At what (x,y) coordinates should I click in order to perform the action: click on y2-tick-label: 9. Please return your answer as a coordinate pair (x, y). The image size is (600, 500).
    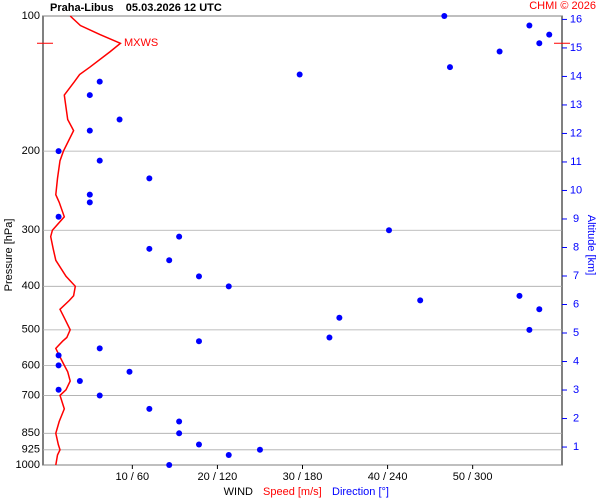
    Looking at the image, I should click on (576, 219).